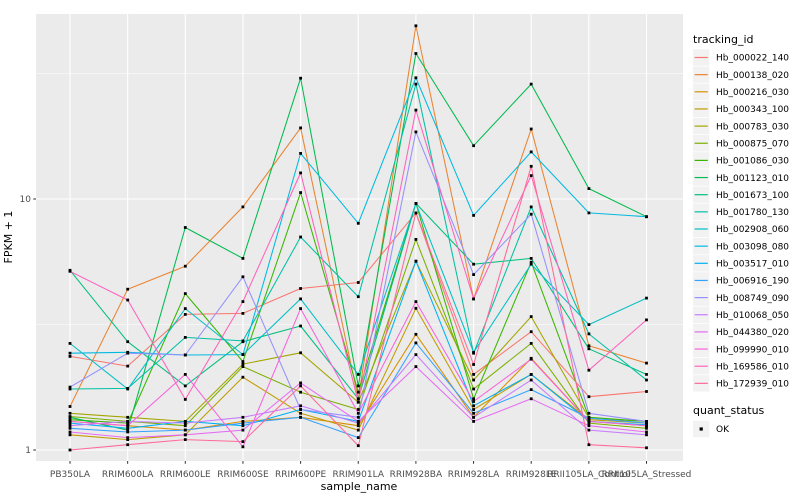 The image size is (800, 500). I want to click on legend-label: Hb_001780_130, so click(752, 213).